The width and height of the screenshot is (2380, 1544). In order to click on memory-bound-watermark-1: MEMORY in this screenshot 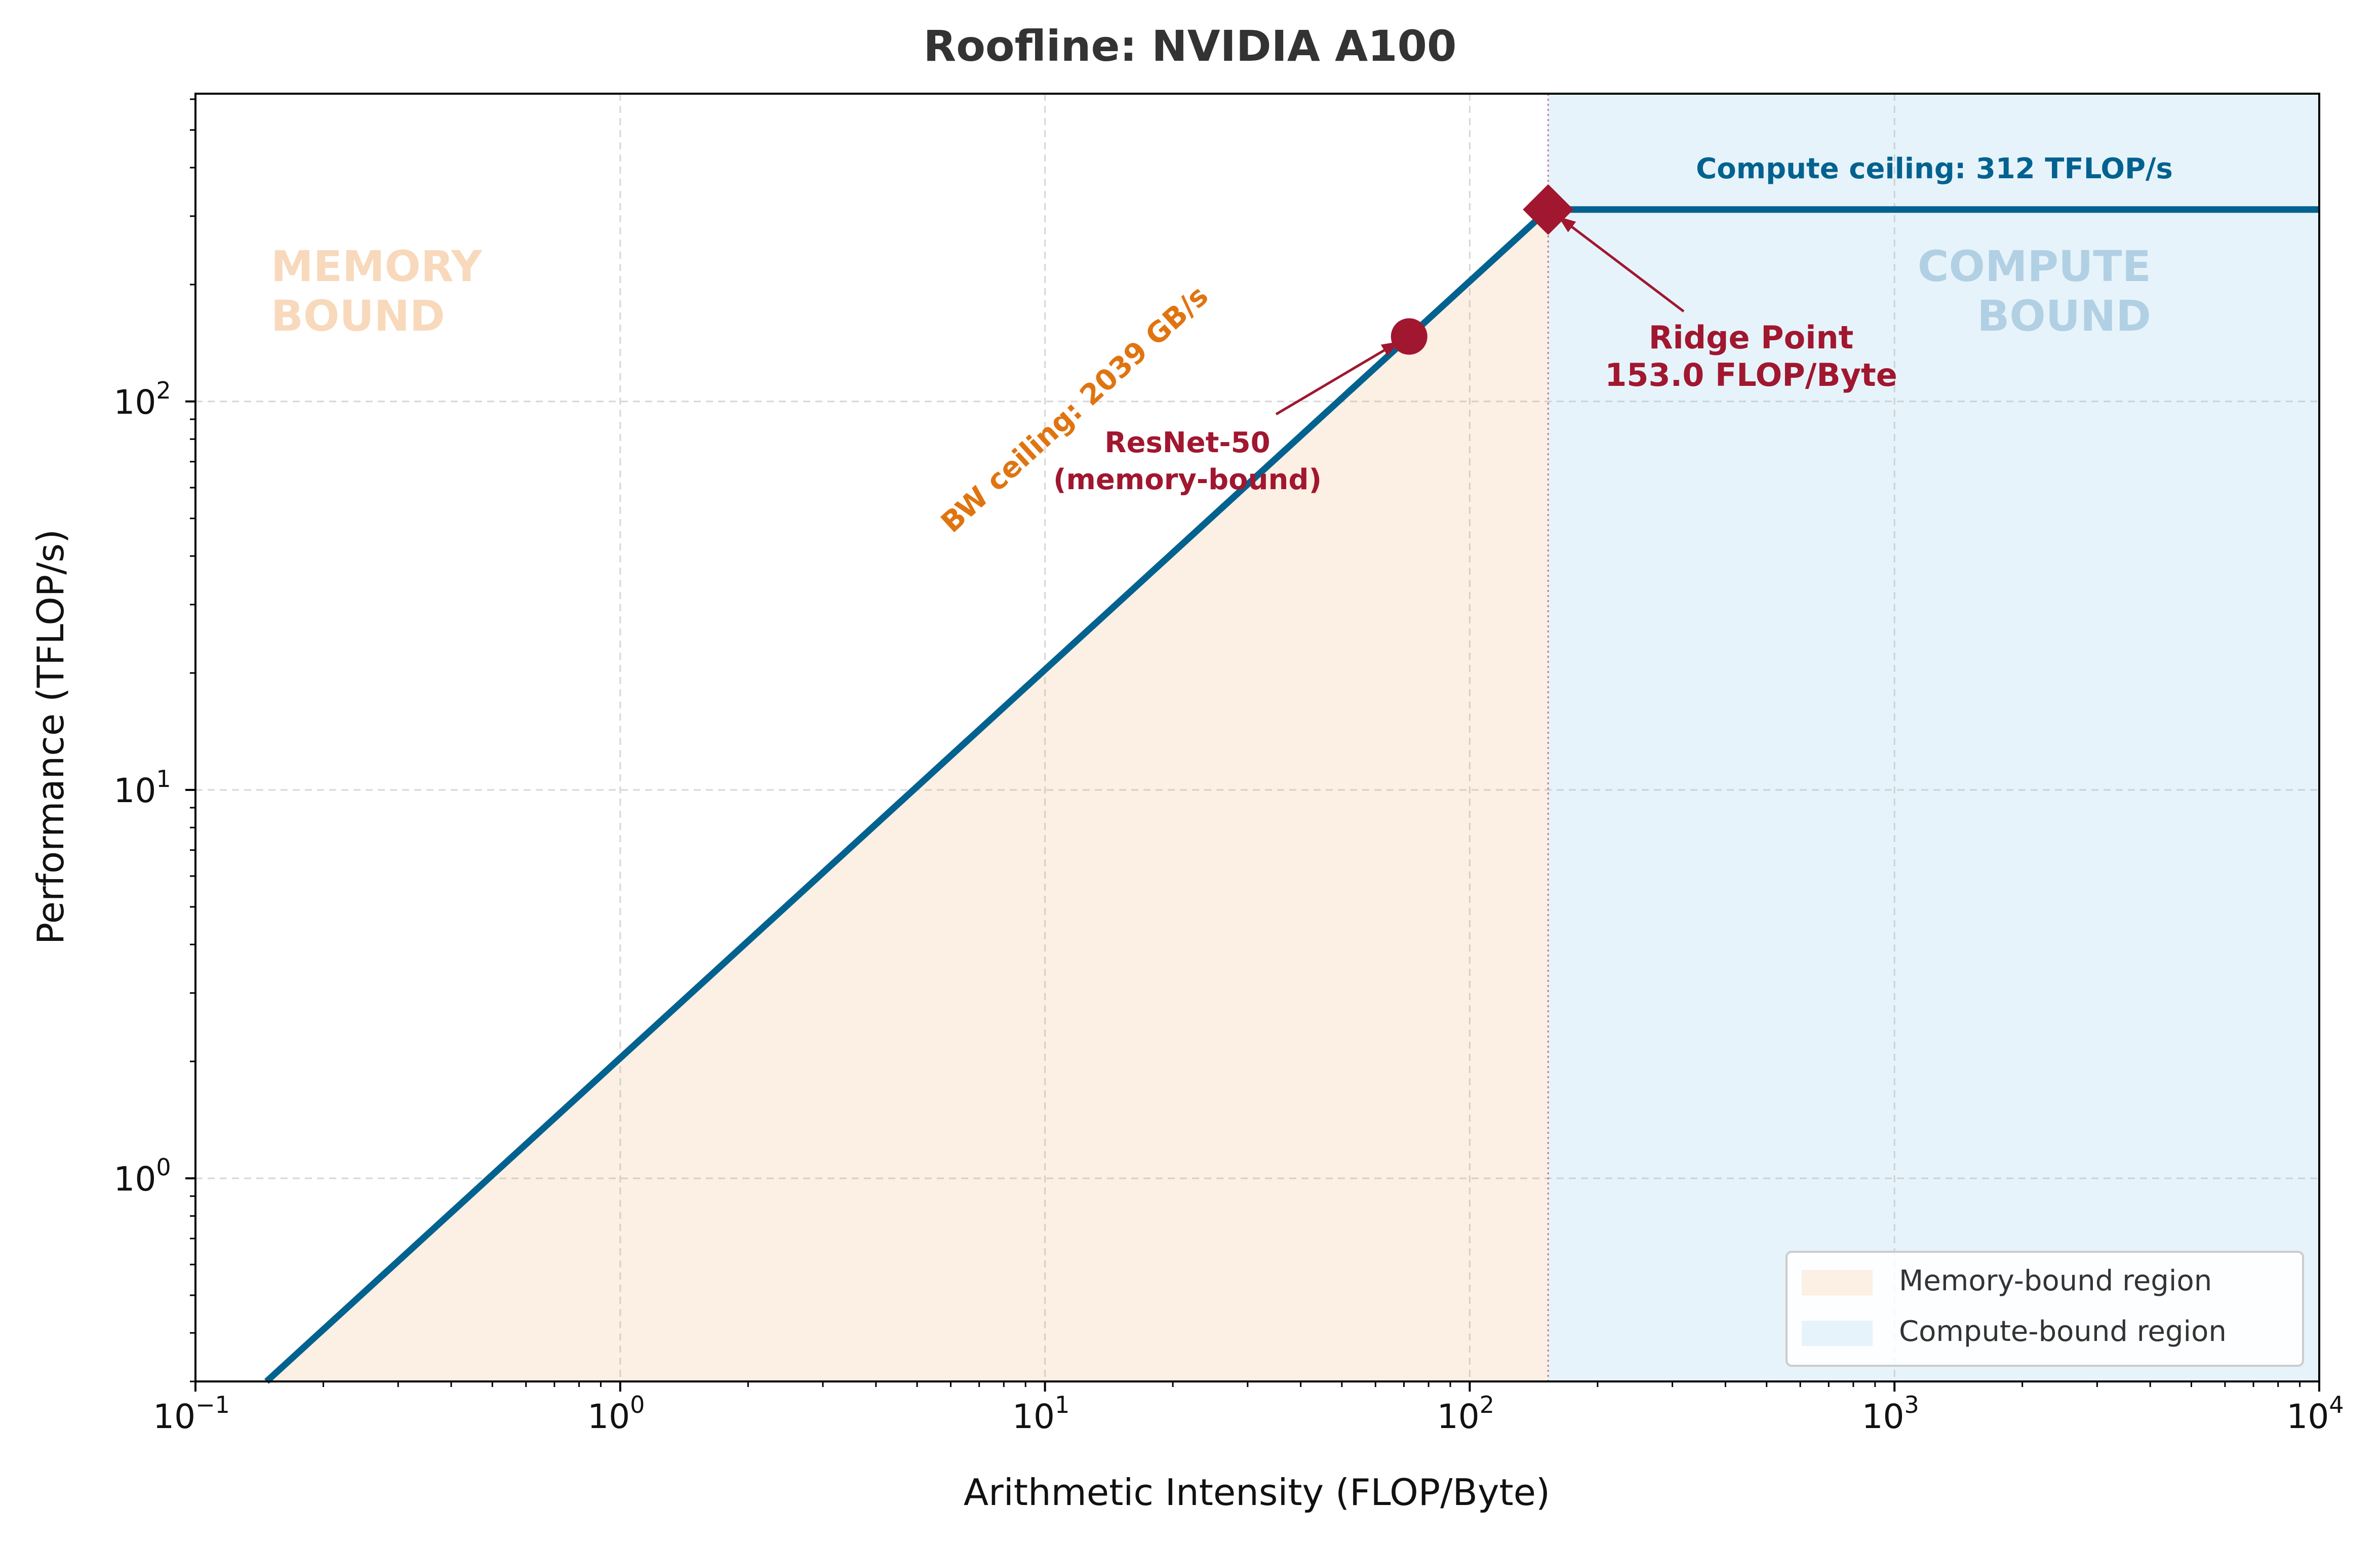, I will do `click(377, 266)`.